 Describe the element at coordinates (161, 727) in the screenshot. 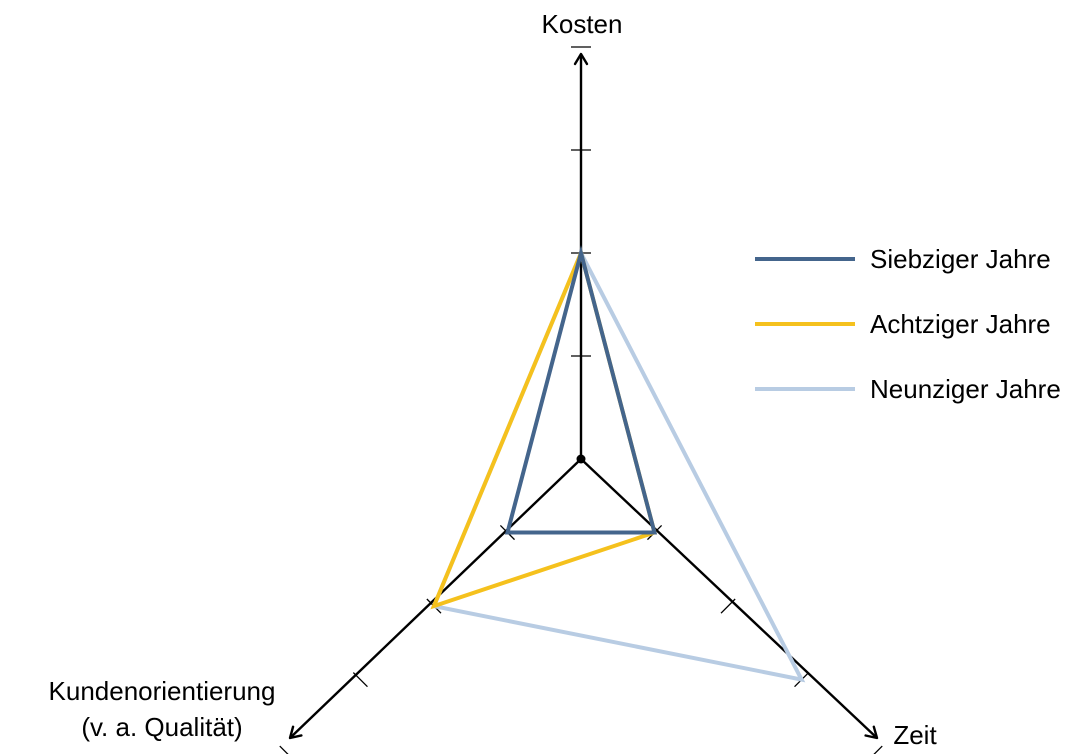

I see `axis-label-kundenorientierung-1: (v. a. Qualität)` at that location.